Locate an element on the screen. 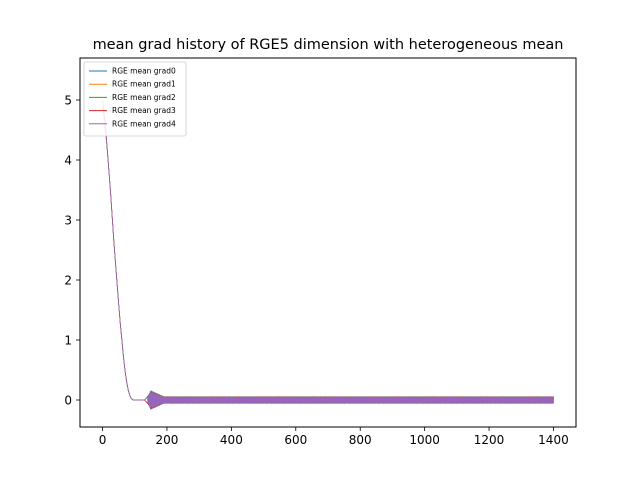 The image size is (640, 480). legend-label: RGE mean grad1 is located at coordinates (144, 84).